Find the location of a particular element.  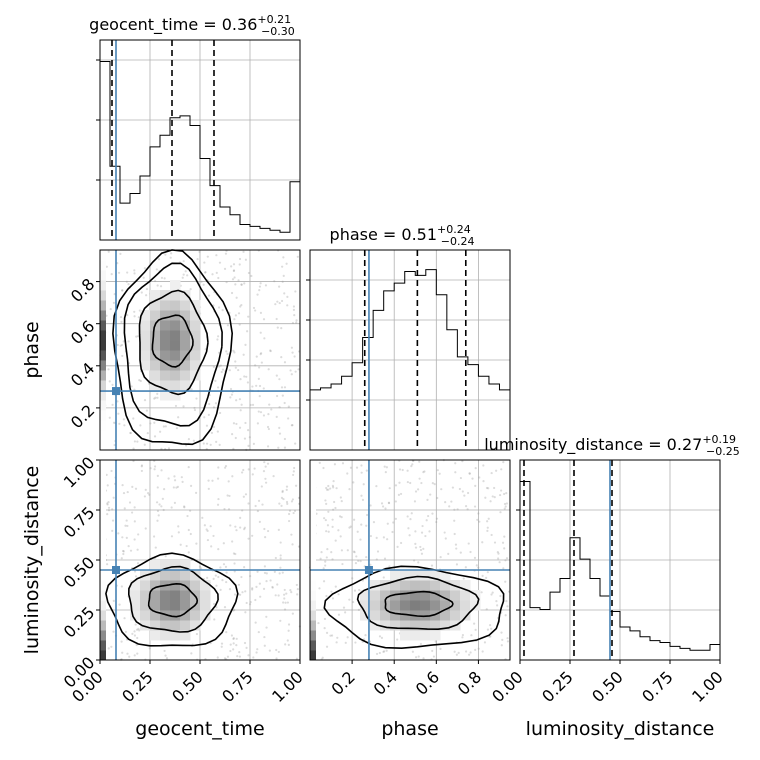

y-tick-label: 0.4 is located at coordinates (82, 374).